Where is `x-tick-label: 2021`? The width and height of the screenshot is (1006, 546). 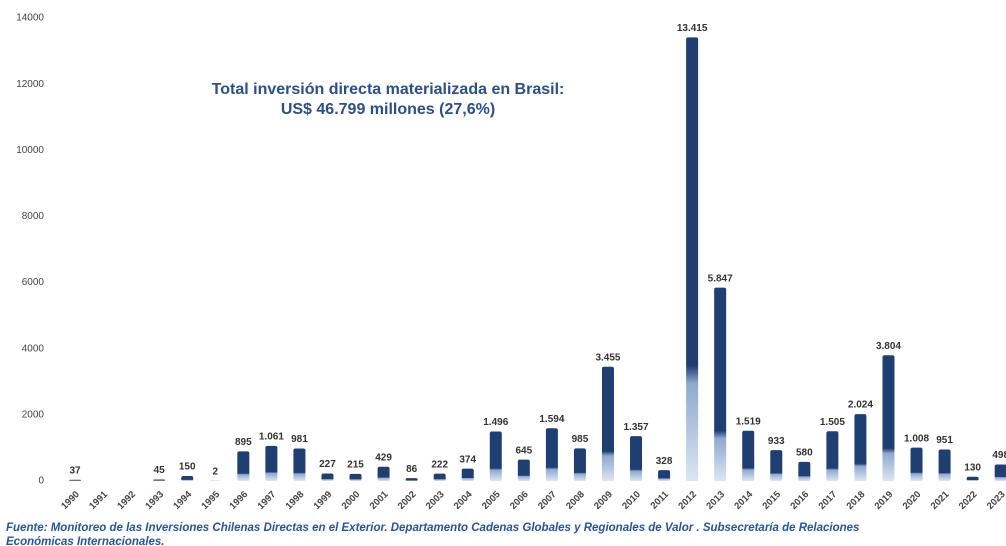
x-tick-label: 2021 is located at coordinates (940, 500).